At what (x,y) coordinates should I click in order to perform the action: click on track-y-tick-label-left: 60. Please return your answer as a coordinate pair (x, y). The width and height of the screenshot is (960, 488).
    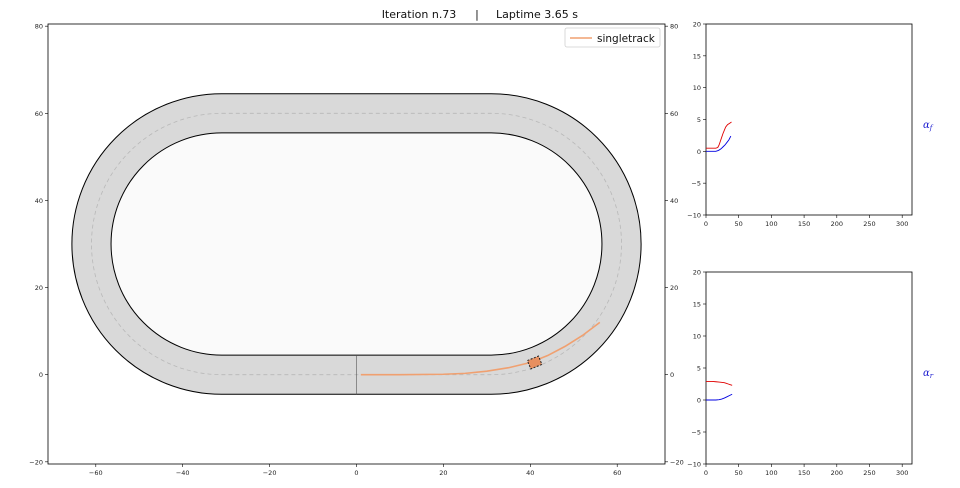
    Looking at the image, I should click on (39, 114).